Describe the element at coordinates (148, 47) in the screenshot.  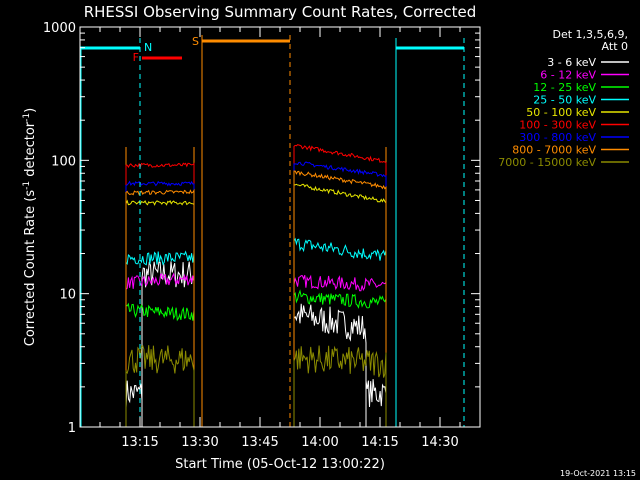
I see `night-flag-label: N` at that location.